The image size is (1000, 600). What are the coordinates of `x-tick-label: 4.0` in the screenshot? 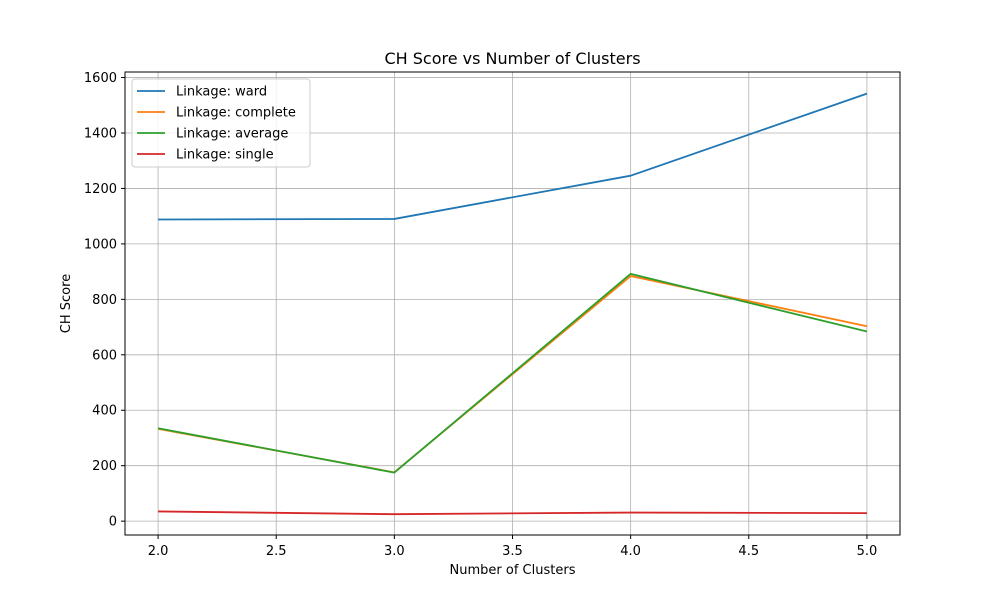 It's located at (630, 551).